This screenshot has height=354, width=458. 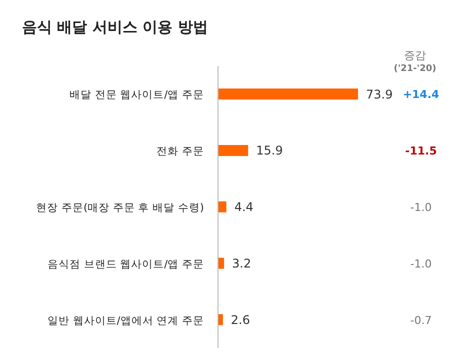 What do you see at coordinates (421, 320) in the screenshot?
I see `text: -0.7` at bounding box center [421, 320].